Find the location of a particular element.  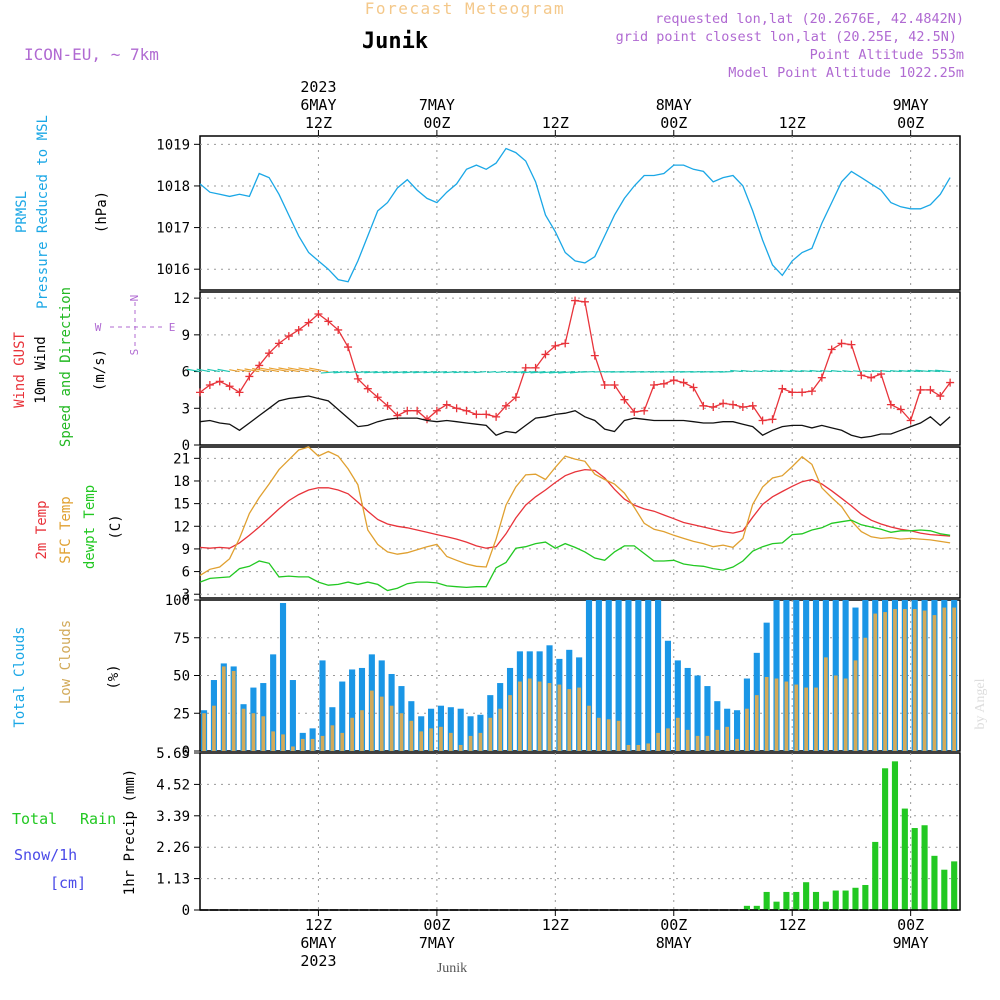

y-tick-label: 1017 is located at coordinates (173, 229).